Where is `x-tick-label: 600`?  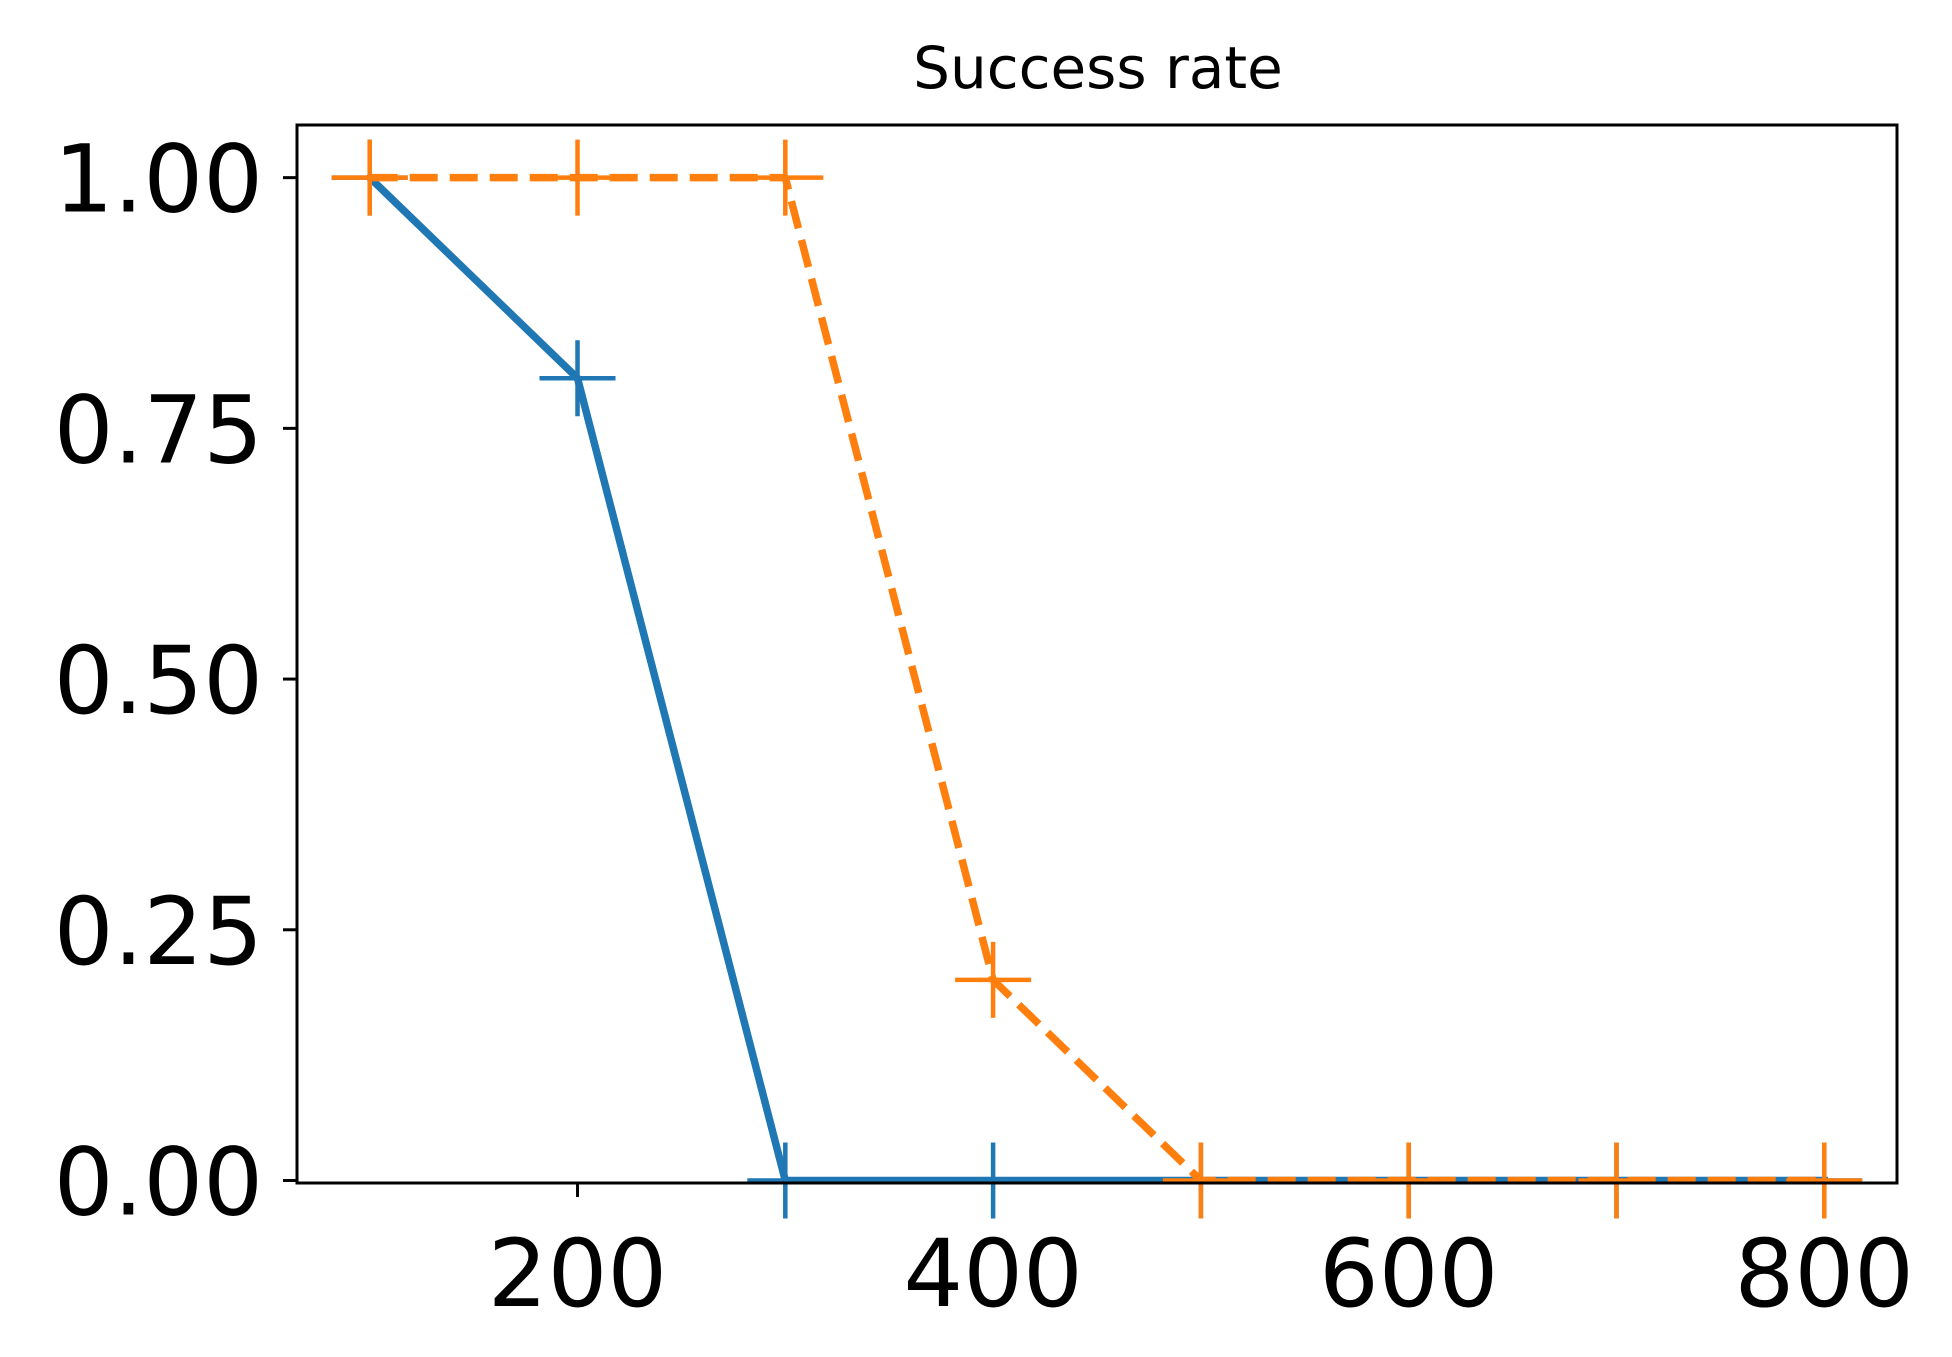
x-tick-label: 600 is located at coordinates (1408, 1274).